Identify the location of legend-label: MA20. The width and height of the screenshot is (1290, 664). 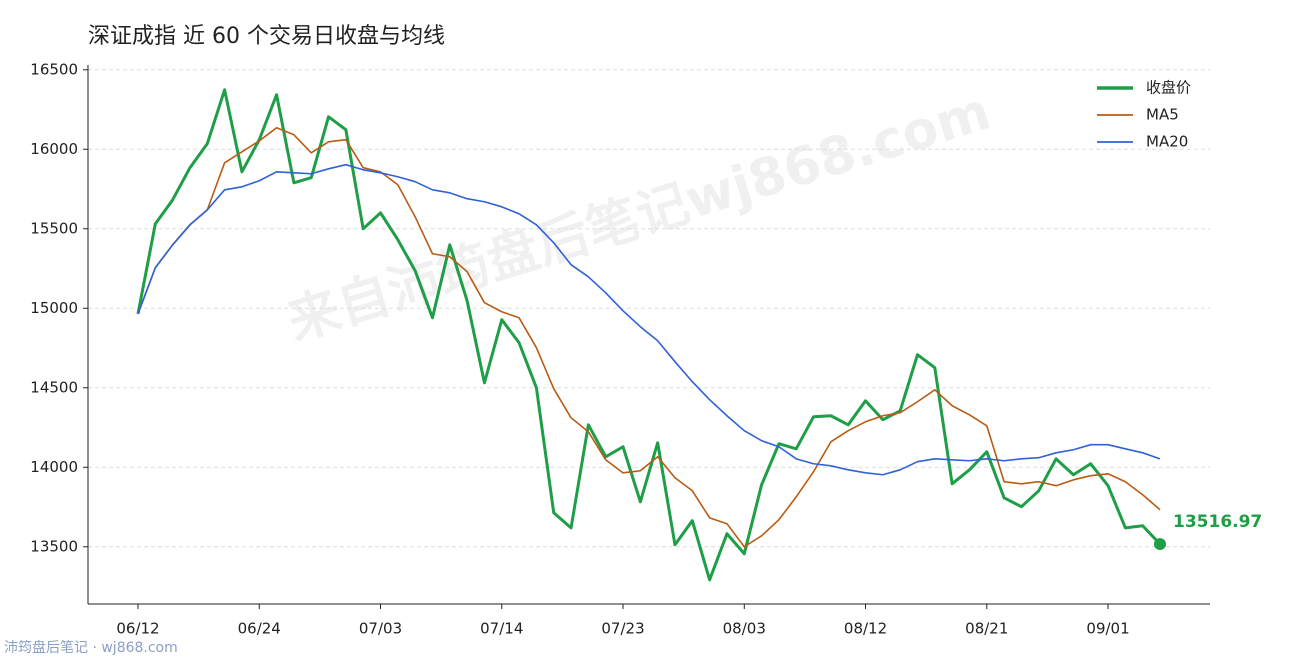
(1167, 142).